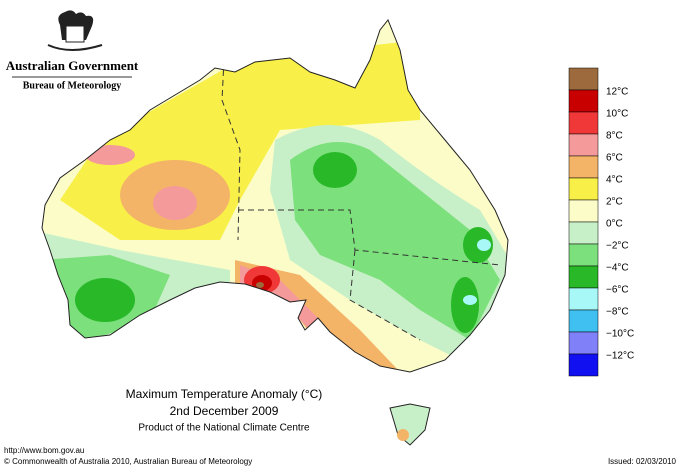 This screenshot has width=680, height=472. What do you see at coordinates (614, 202) in the screenshot?
I see `legend-label: 2°C` at bounding box center [614, 202].